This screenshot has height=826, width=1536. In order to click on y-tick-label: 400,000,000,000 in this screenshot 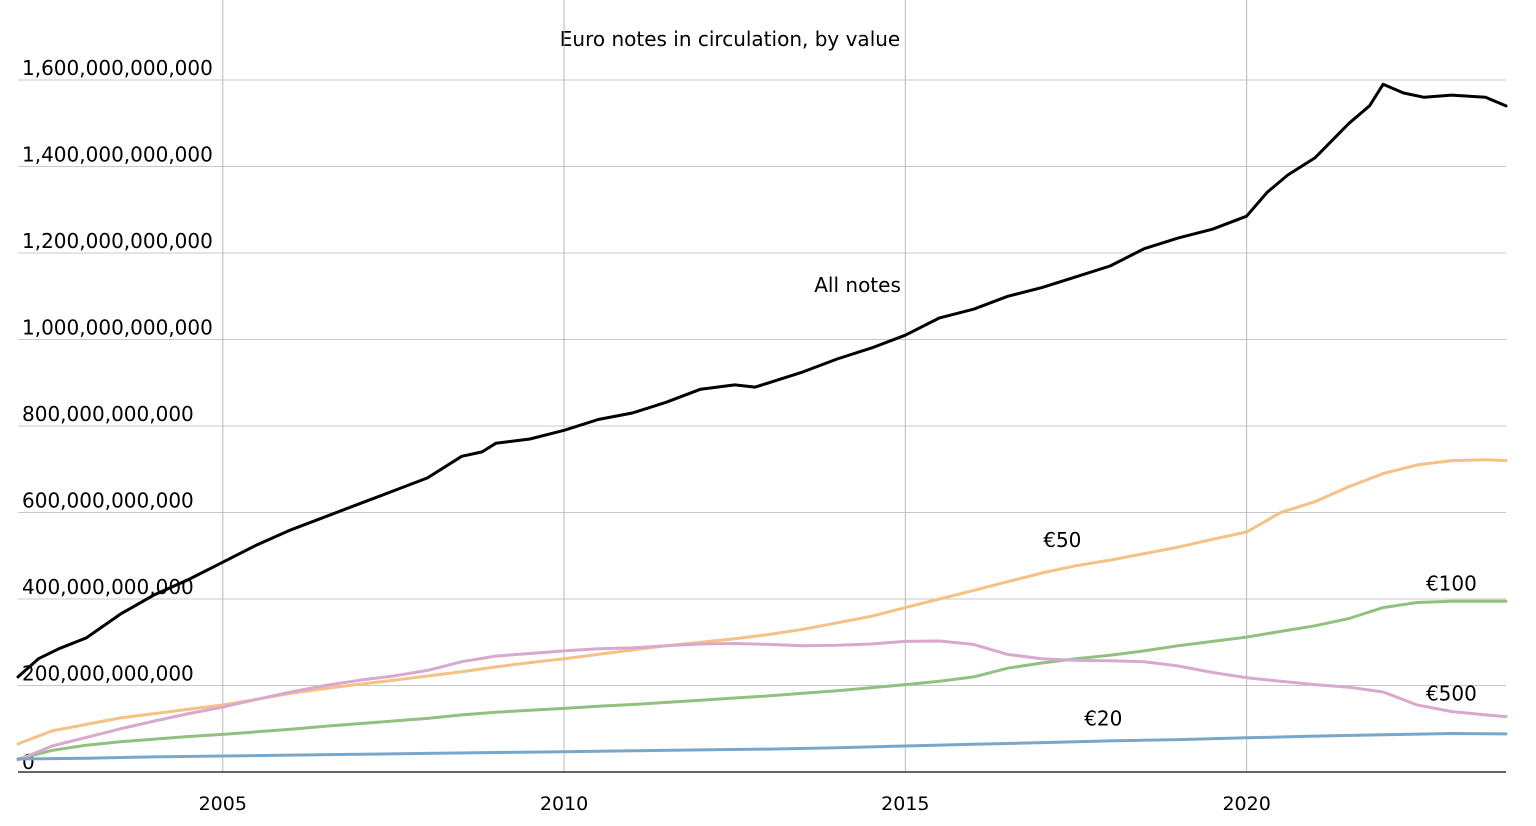, I will do `click(108, 587)`.